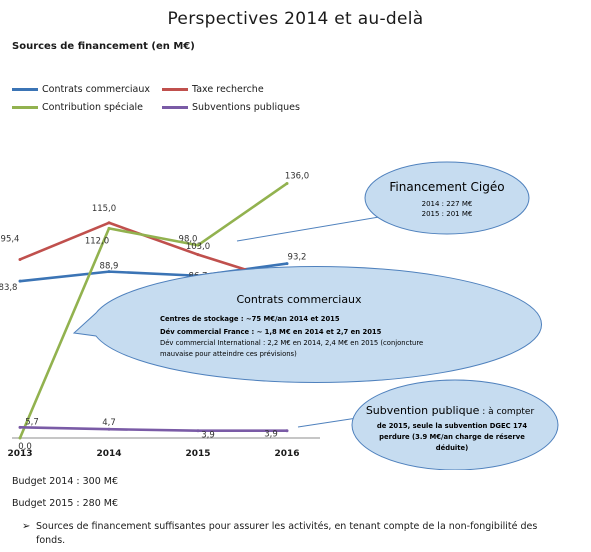 This screenshot has width=591, height=552. I want to click on series-line-subventions, so click(153, 429).